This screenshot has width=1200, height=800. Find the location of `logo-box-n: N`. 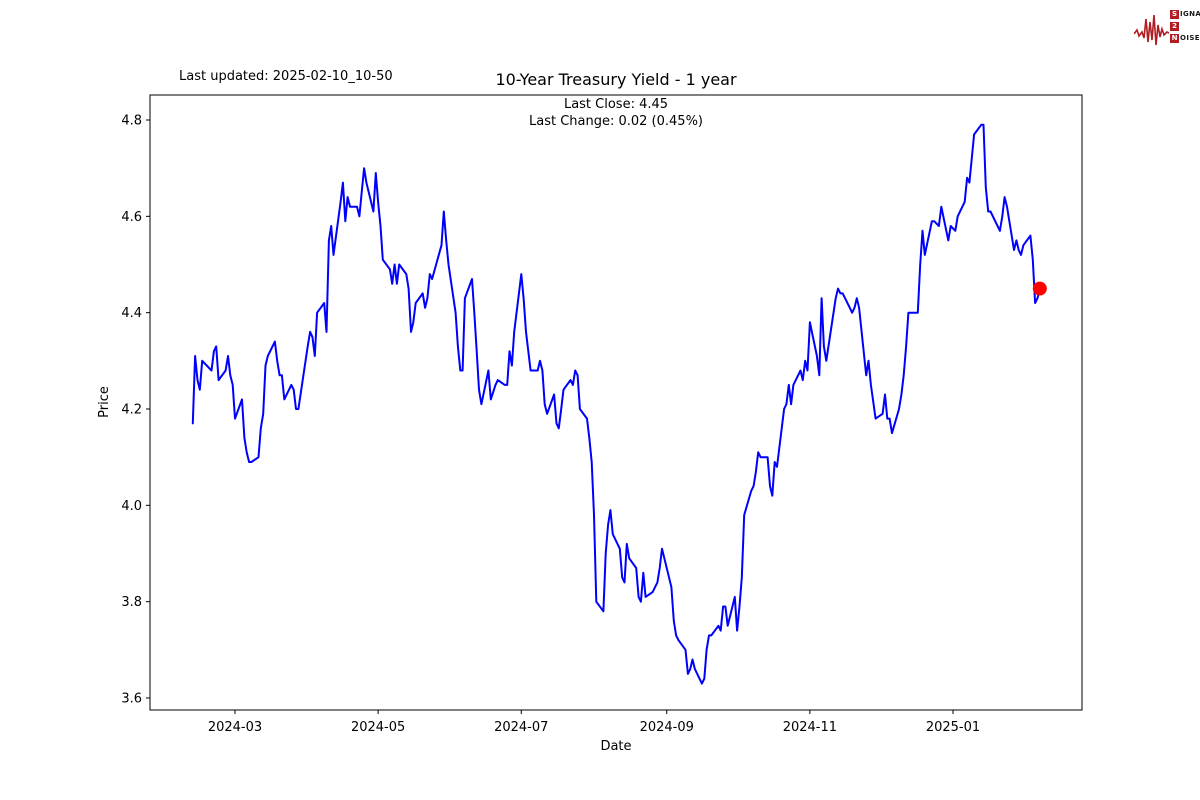

logo-box-n: N is located at coordinates (1174, 38).